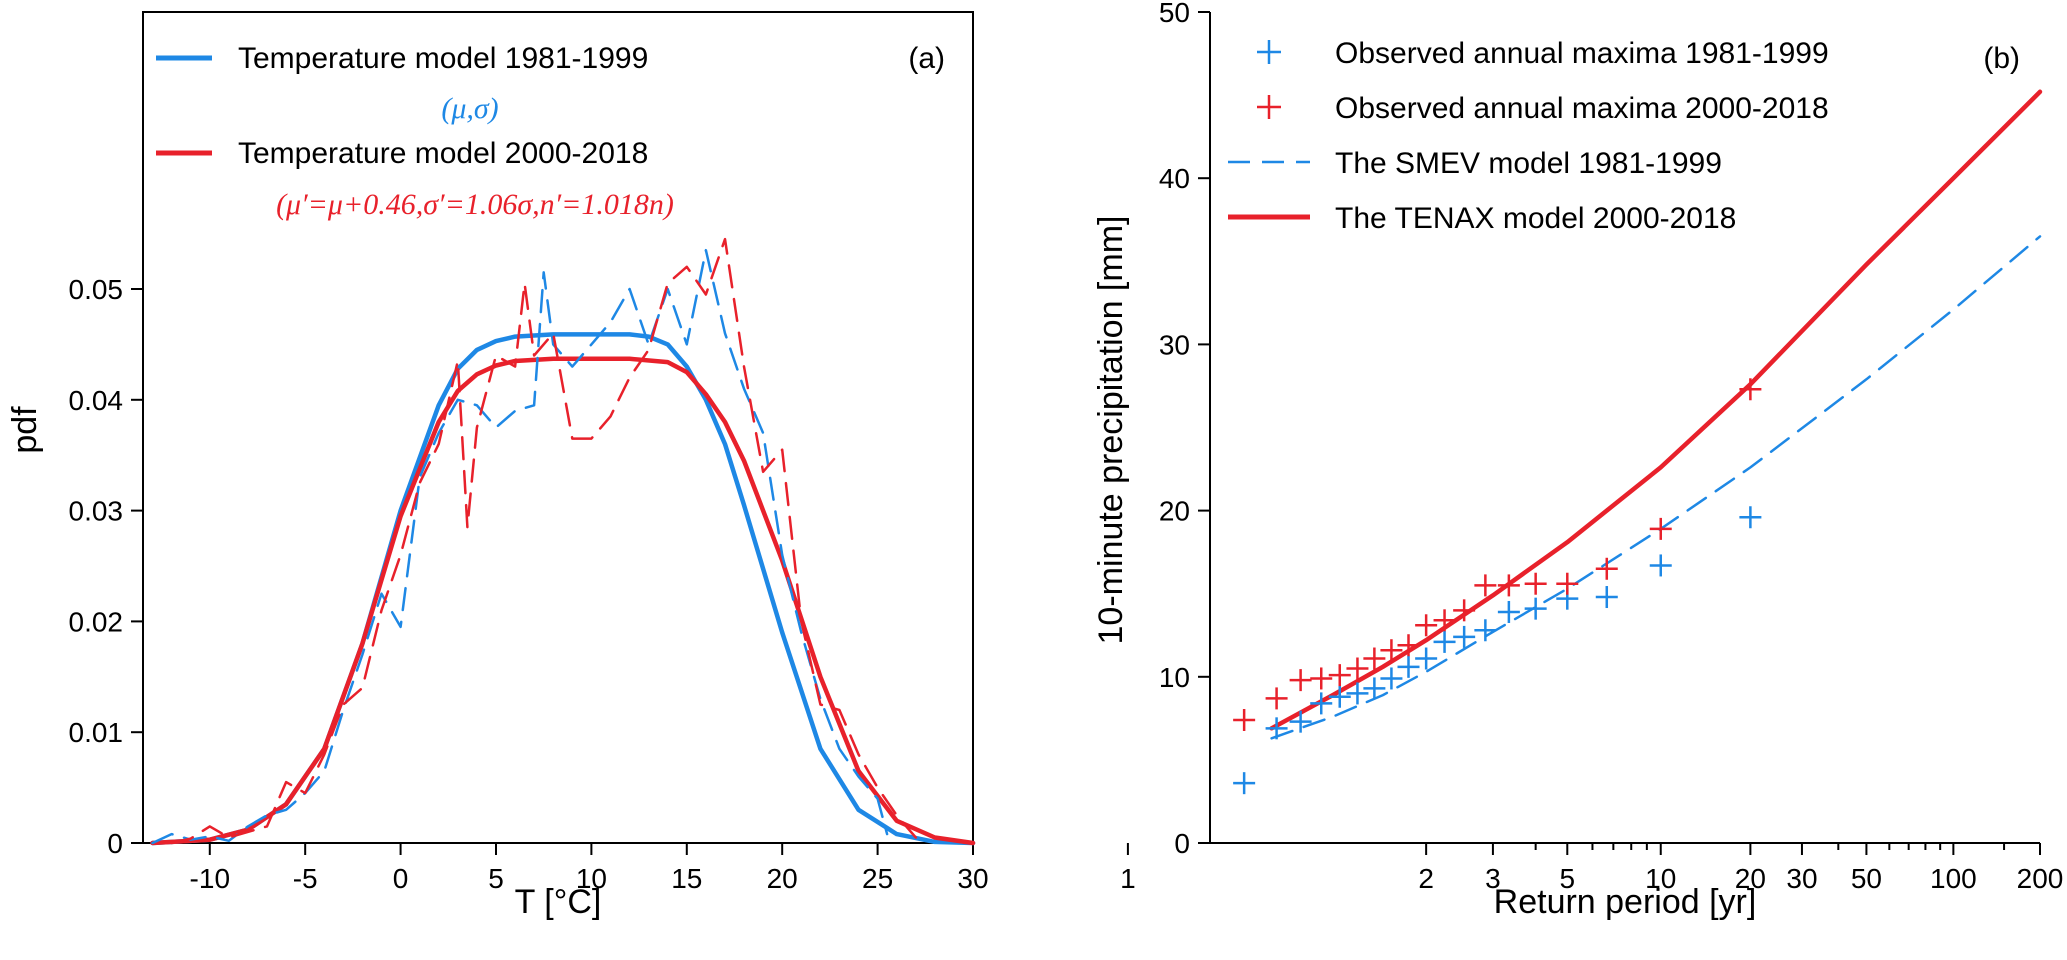 This screenshot has height=960, width=2067. What do you see at coordinates (2001, 58) in the screenshot?
I see `panel-b-label: (b)` at bounding box center [2001, 58].